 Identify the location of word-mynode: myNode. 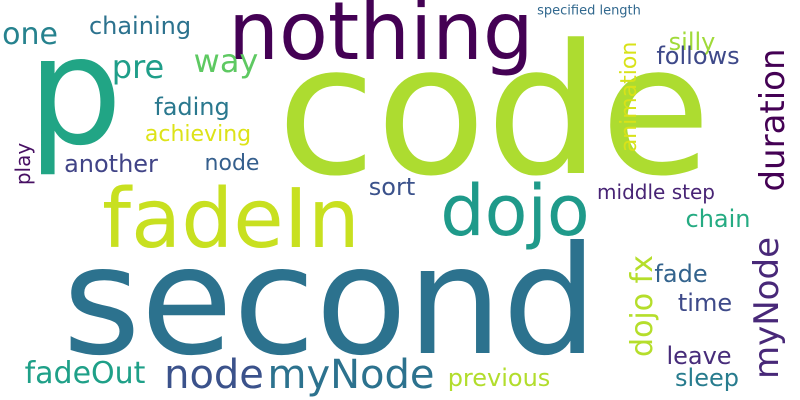
(351, 375).